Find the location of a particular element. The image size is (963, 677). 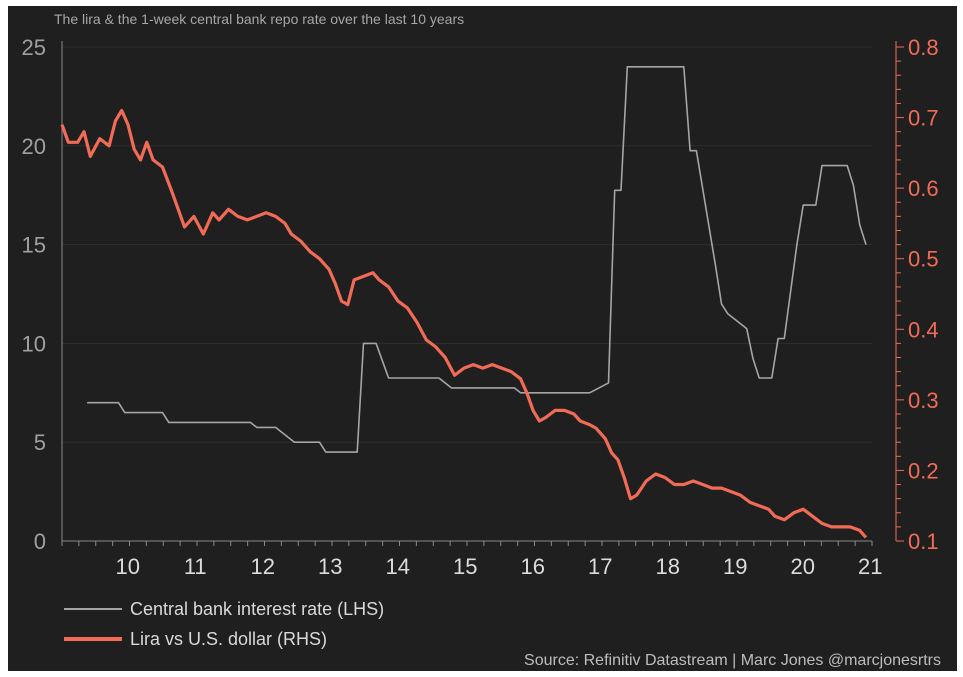

x-tick-label: 21 is located at coordinates (870, 566).